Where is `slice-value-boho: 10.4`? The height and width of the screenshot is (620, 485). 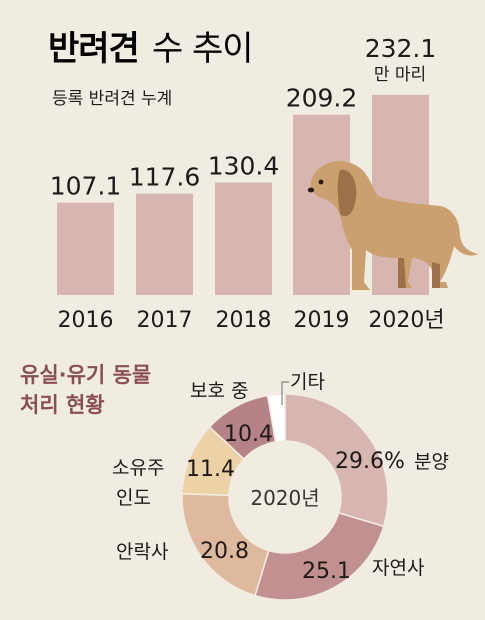
slice-value-boho: 10.4 is located at coordinates (248, 434).